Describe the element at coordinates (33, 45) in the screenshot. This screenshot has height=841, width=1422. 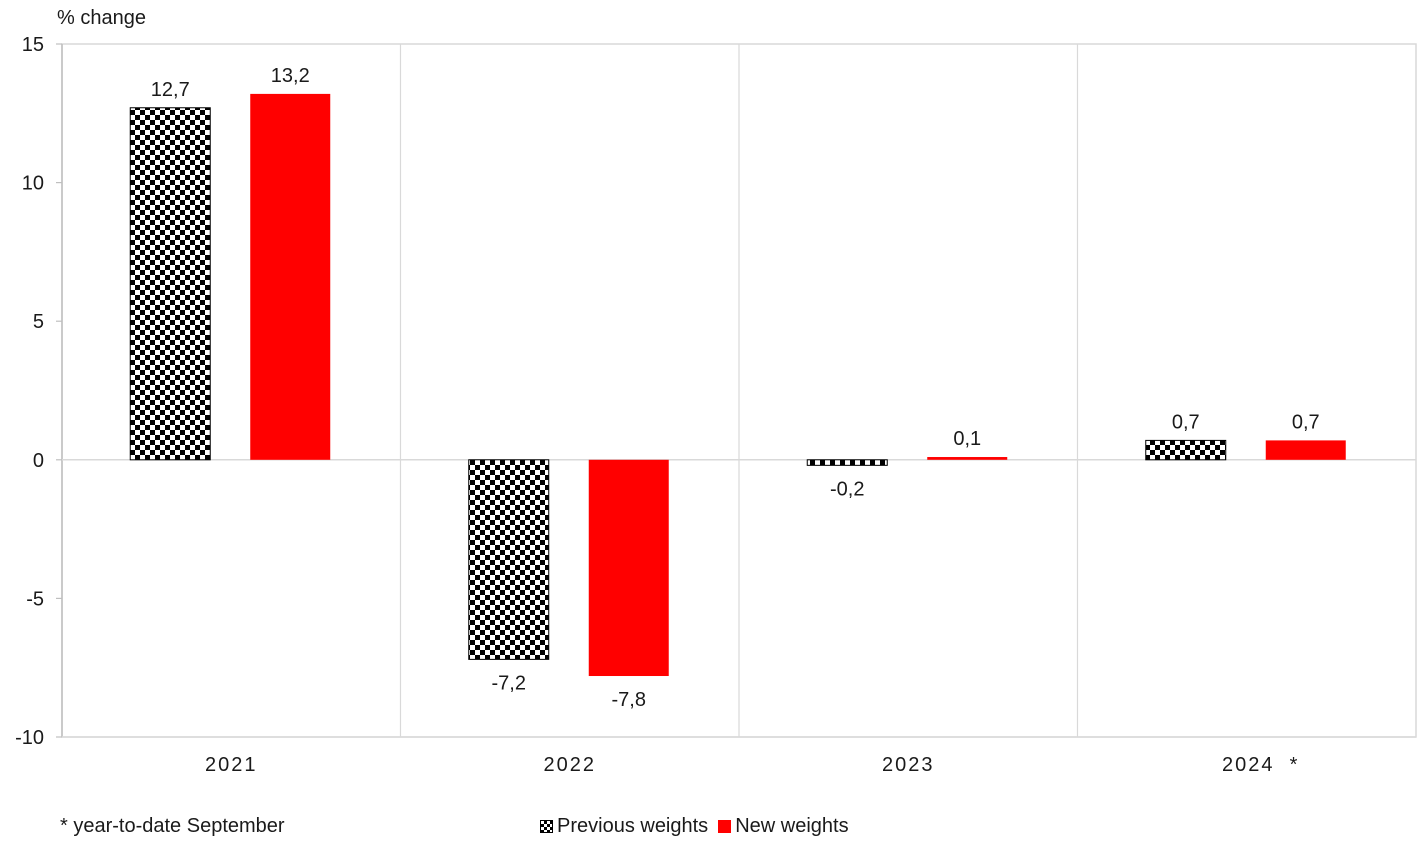
I see `y-tick-label: 15` at that location.